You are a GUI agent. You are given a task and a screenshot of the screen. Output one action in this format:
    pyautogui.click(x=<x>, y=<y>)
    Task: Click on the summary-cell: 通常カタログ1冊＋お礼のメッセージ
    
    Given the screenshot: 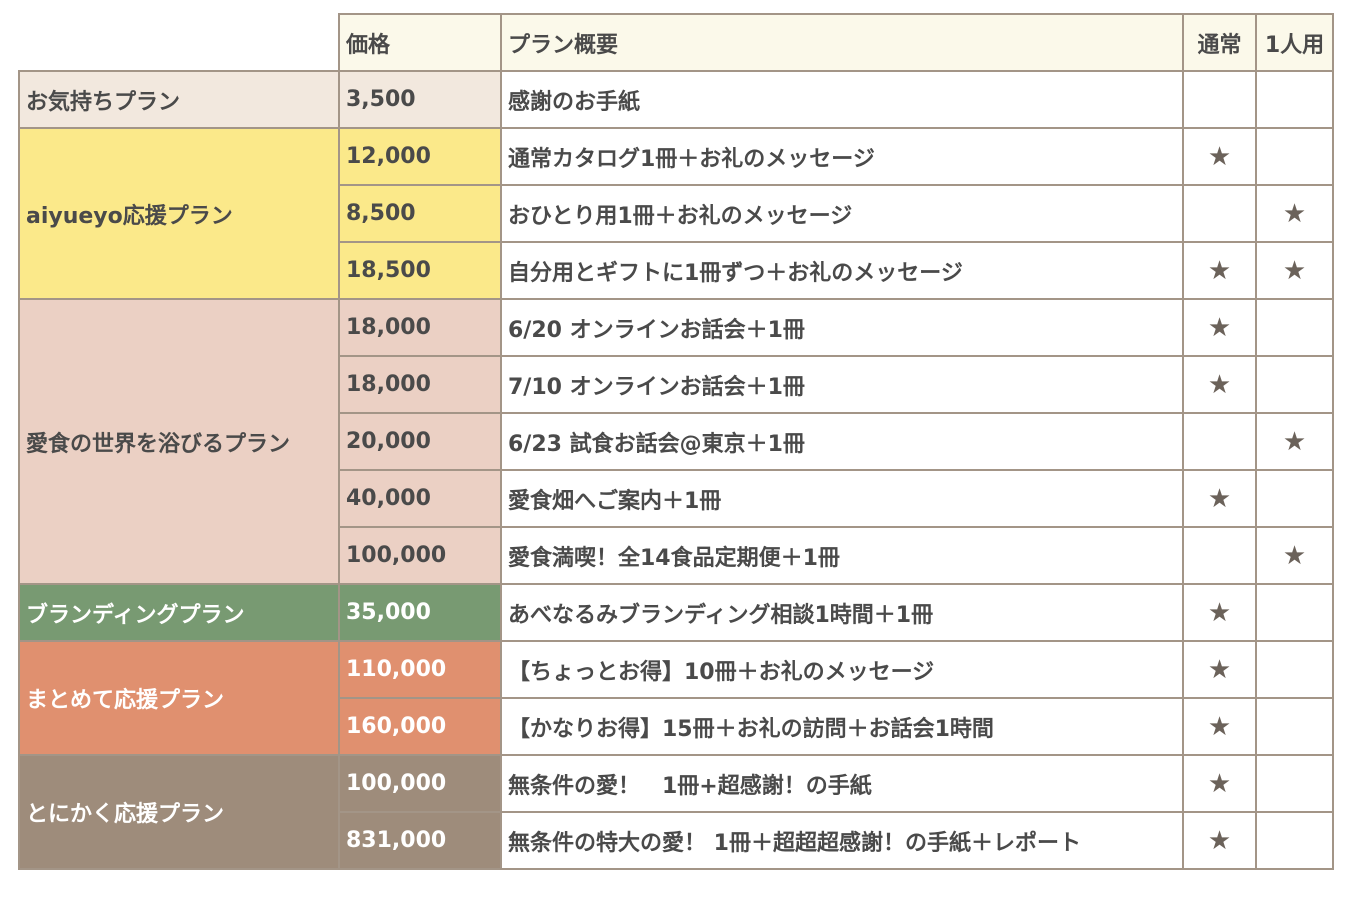 What is the action you would take?
    pyautogui.click(x=842, y=156)
    